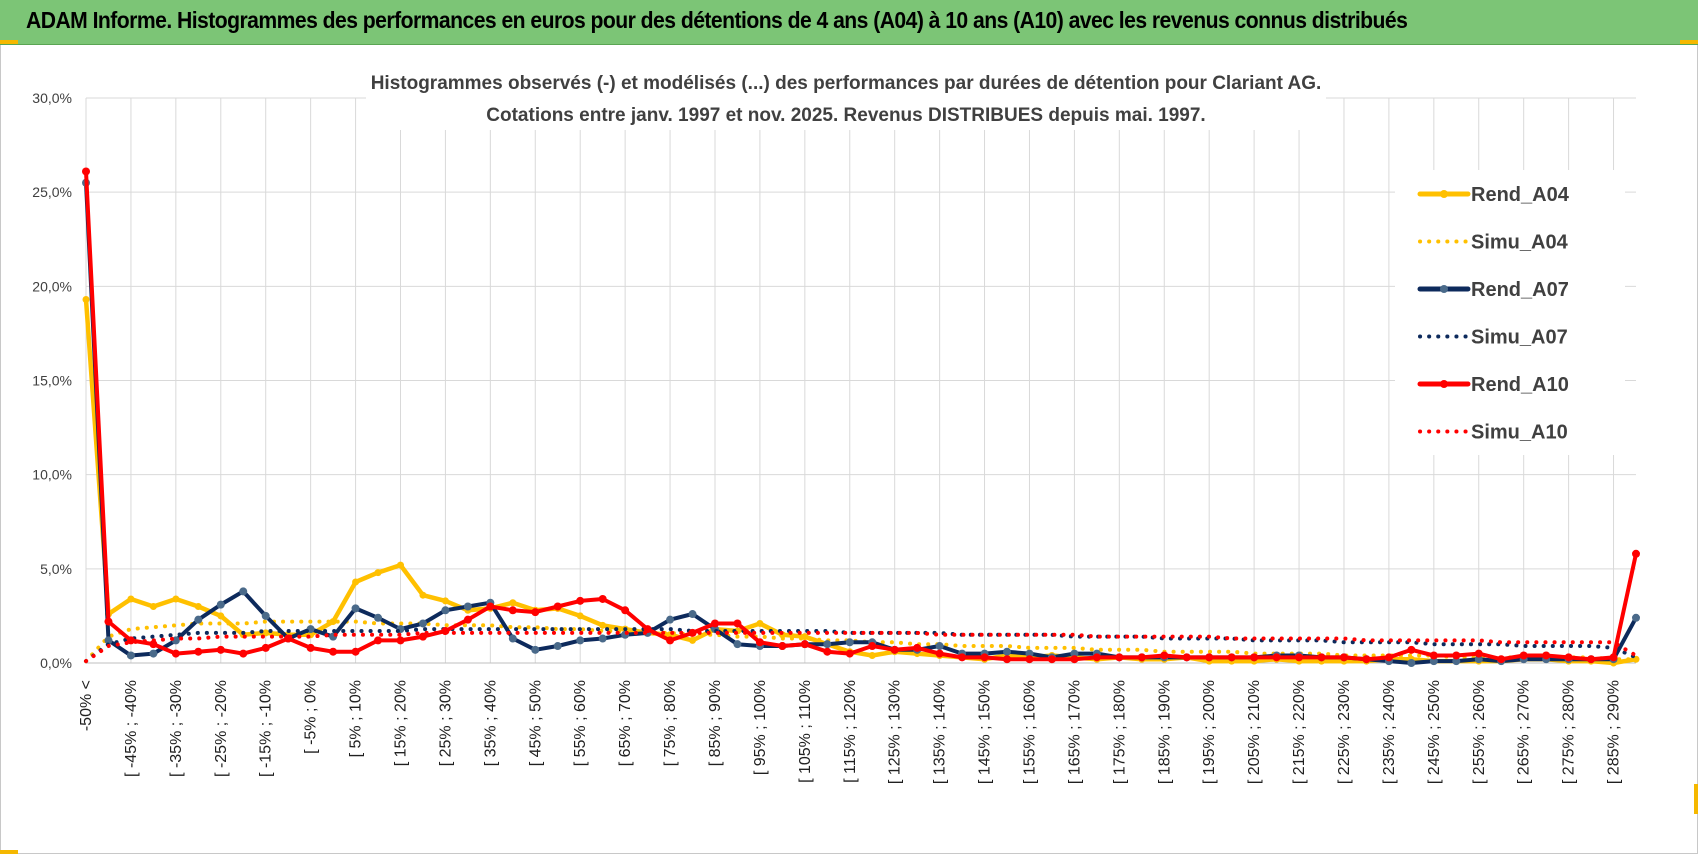  I want to click on x-tick-label: [ 245% ; 250%, so click(1434, 732).